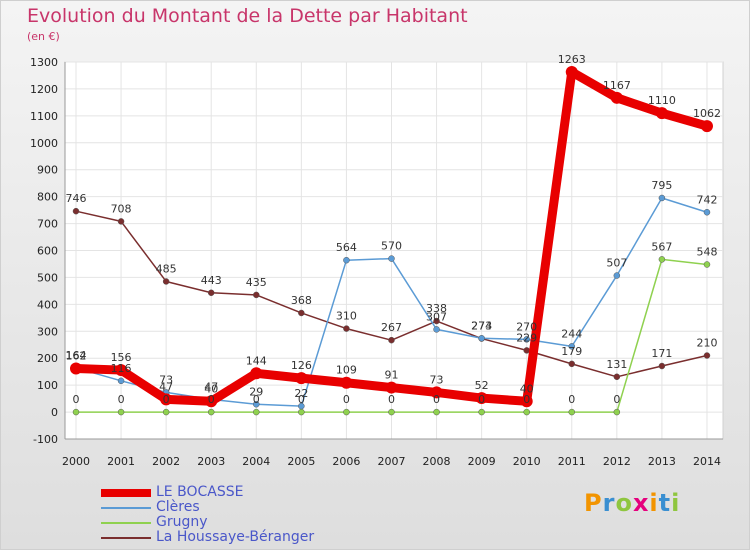  What do you see at coordinates (662, 100) in the screenshot?
I see `data-label: 1110` at bounding box center [662, 100].